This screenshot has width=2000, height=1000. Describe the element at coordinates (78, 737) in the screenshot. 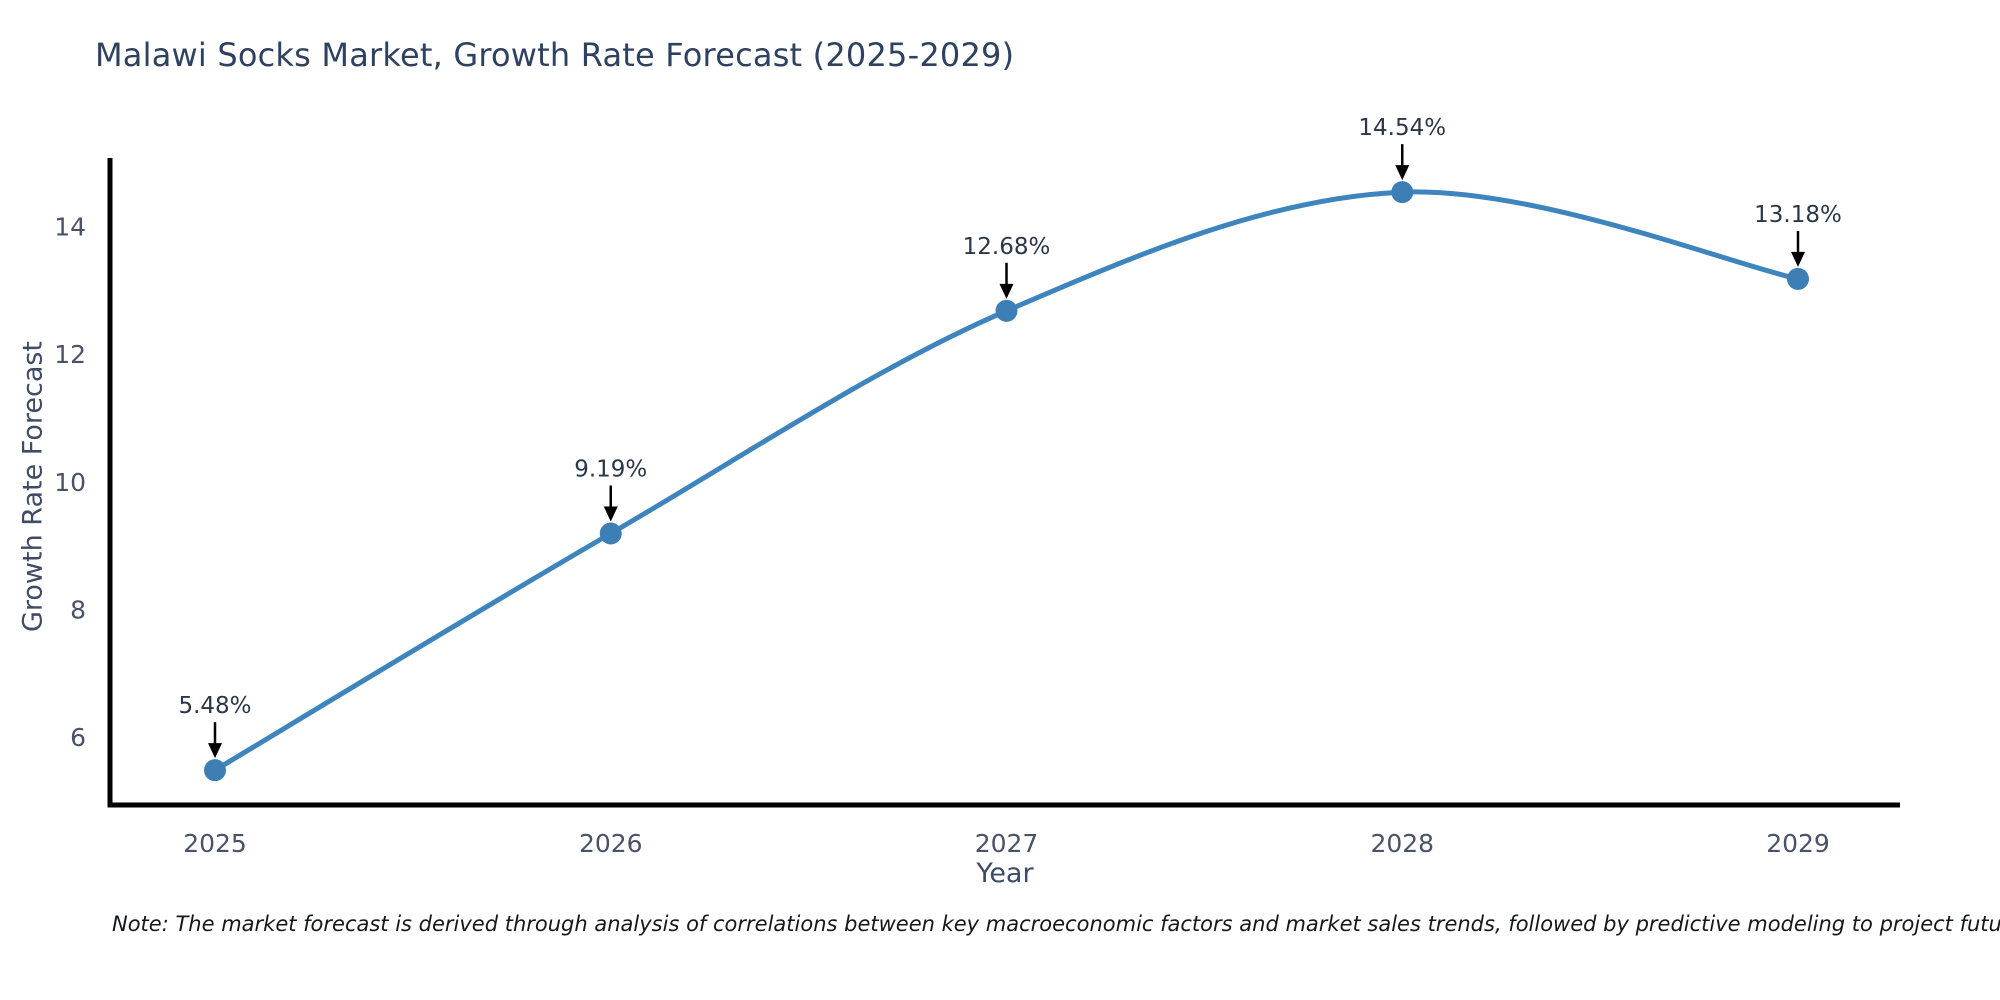

I see `y-tick-label: 6` at that location.